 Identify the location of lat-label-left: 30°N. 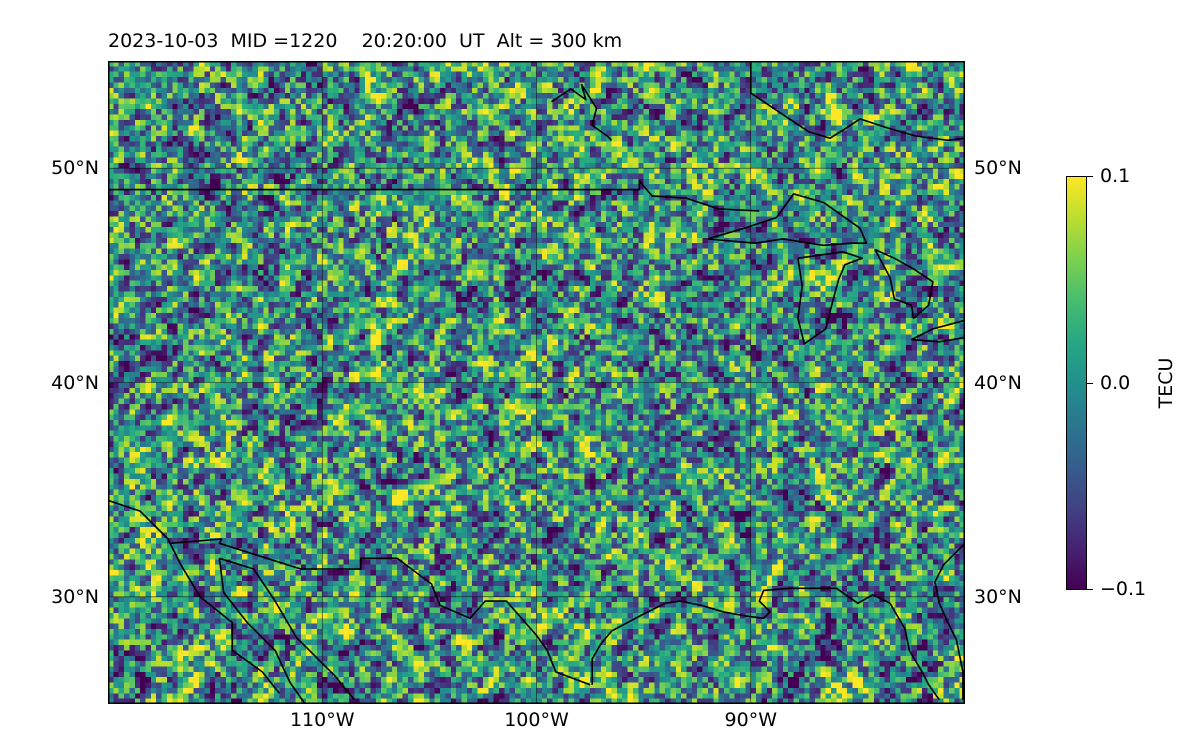
(75, 596).